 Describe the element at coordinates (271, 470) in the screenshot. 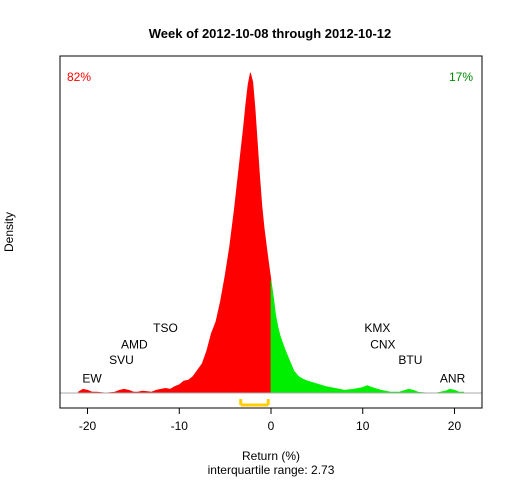

I see `interquartile-range-label: interquartile range: 2.73` at that location.